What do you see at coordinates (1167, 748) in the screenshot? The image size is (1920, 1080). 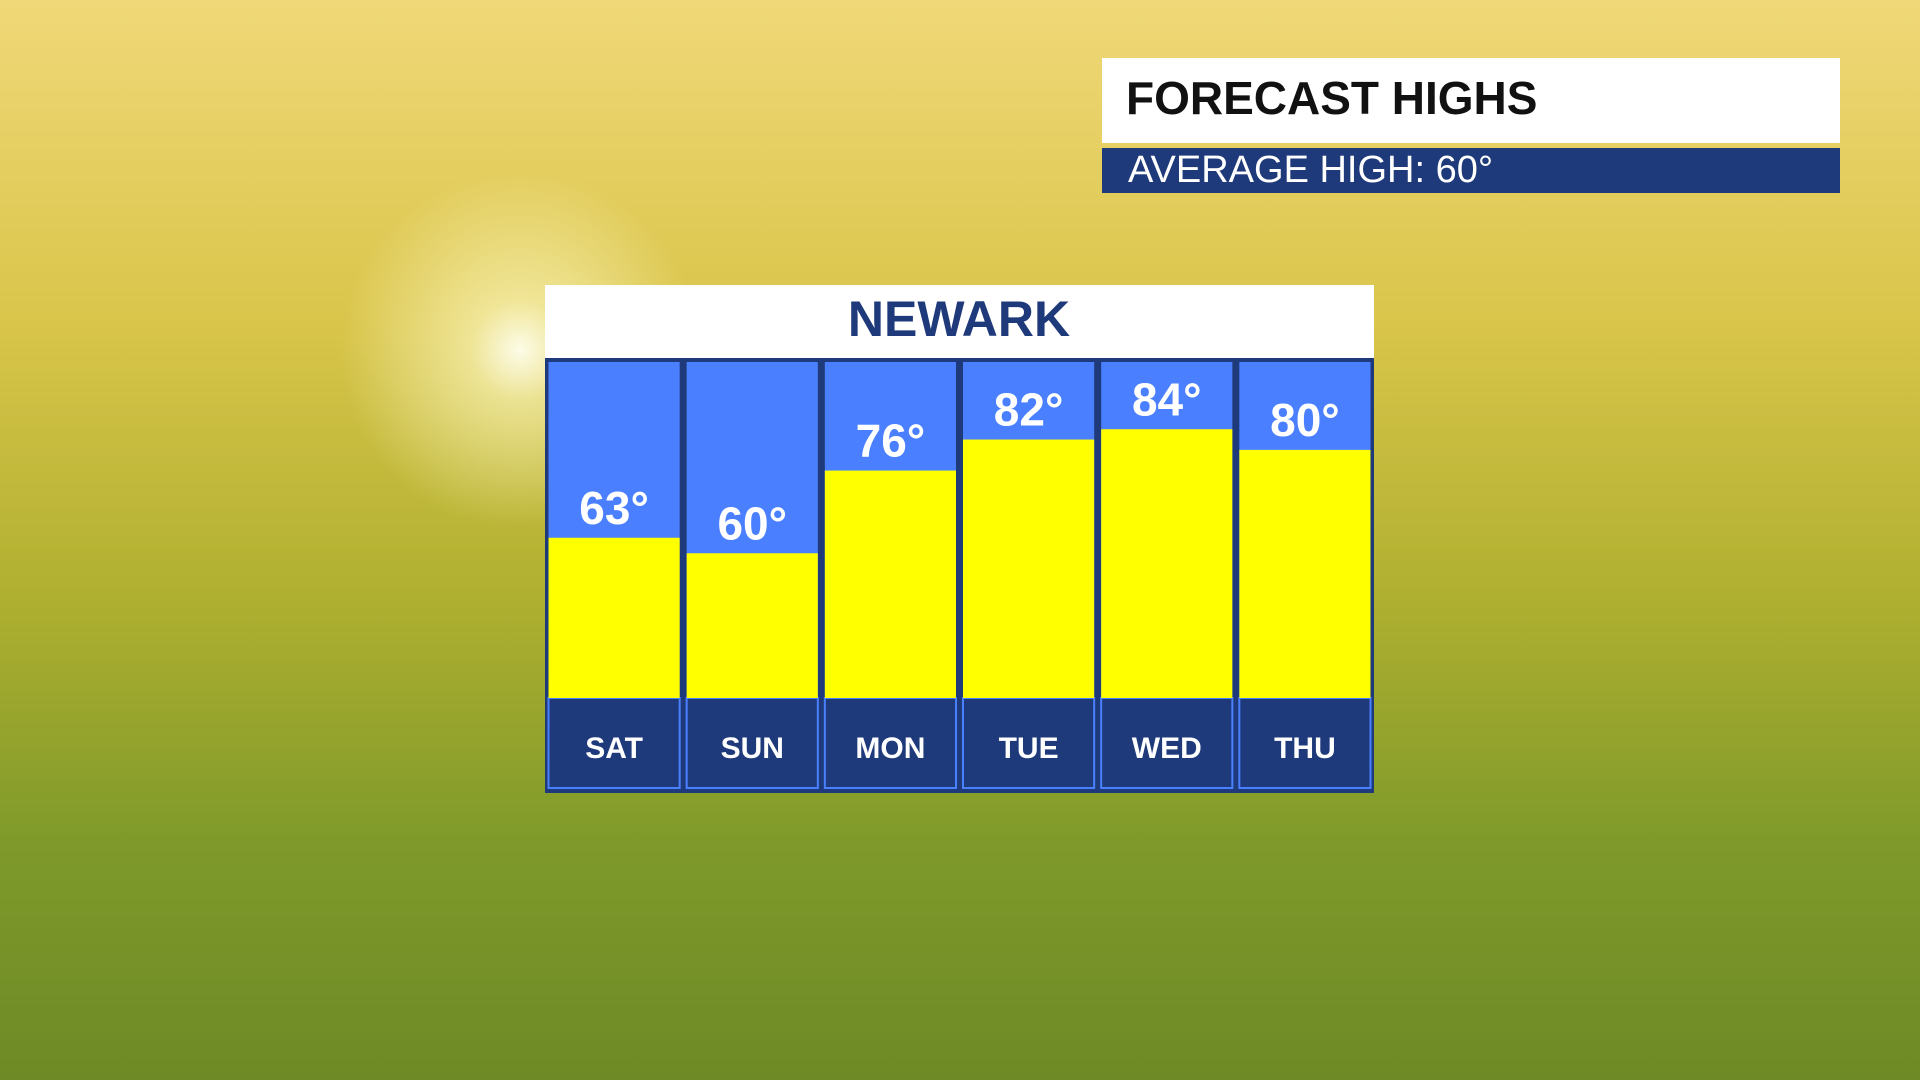 I see `x-tick-label: WED` at bounding box center [1167, 748].